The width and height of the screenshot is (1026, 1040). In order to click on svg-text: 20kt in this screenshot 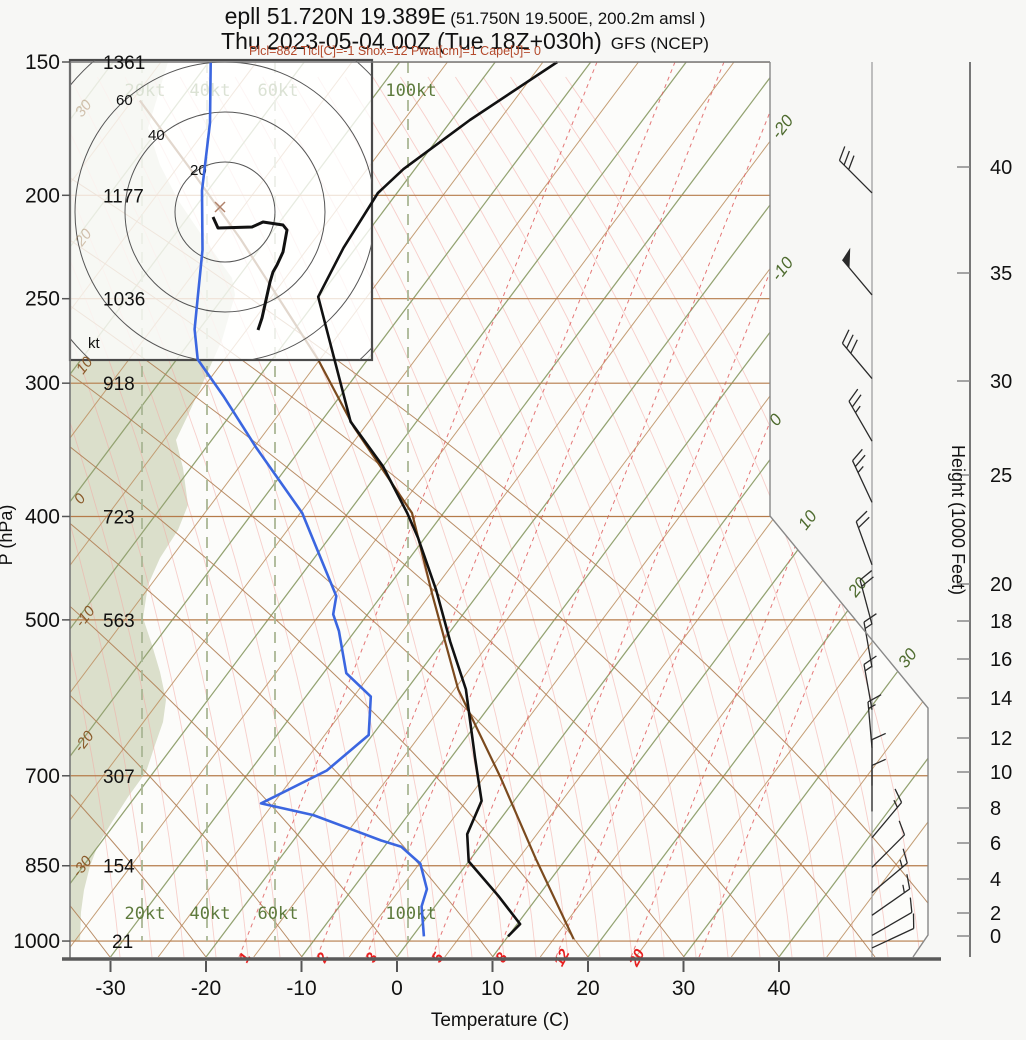, I will do `click(145, 914)`.